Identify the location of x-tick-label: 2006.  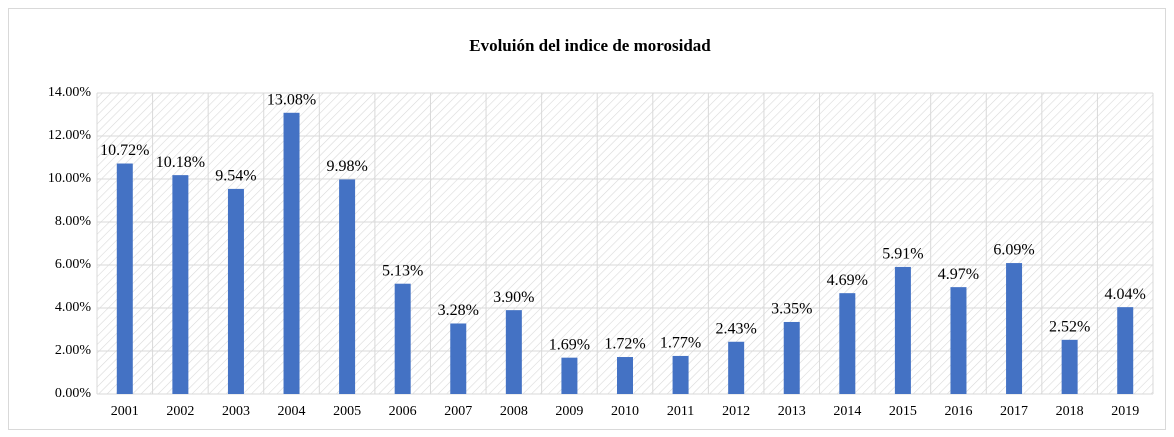
(403, 411).